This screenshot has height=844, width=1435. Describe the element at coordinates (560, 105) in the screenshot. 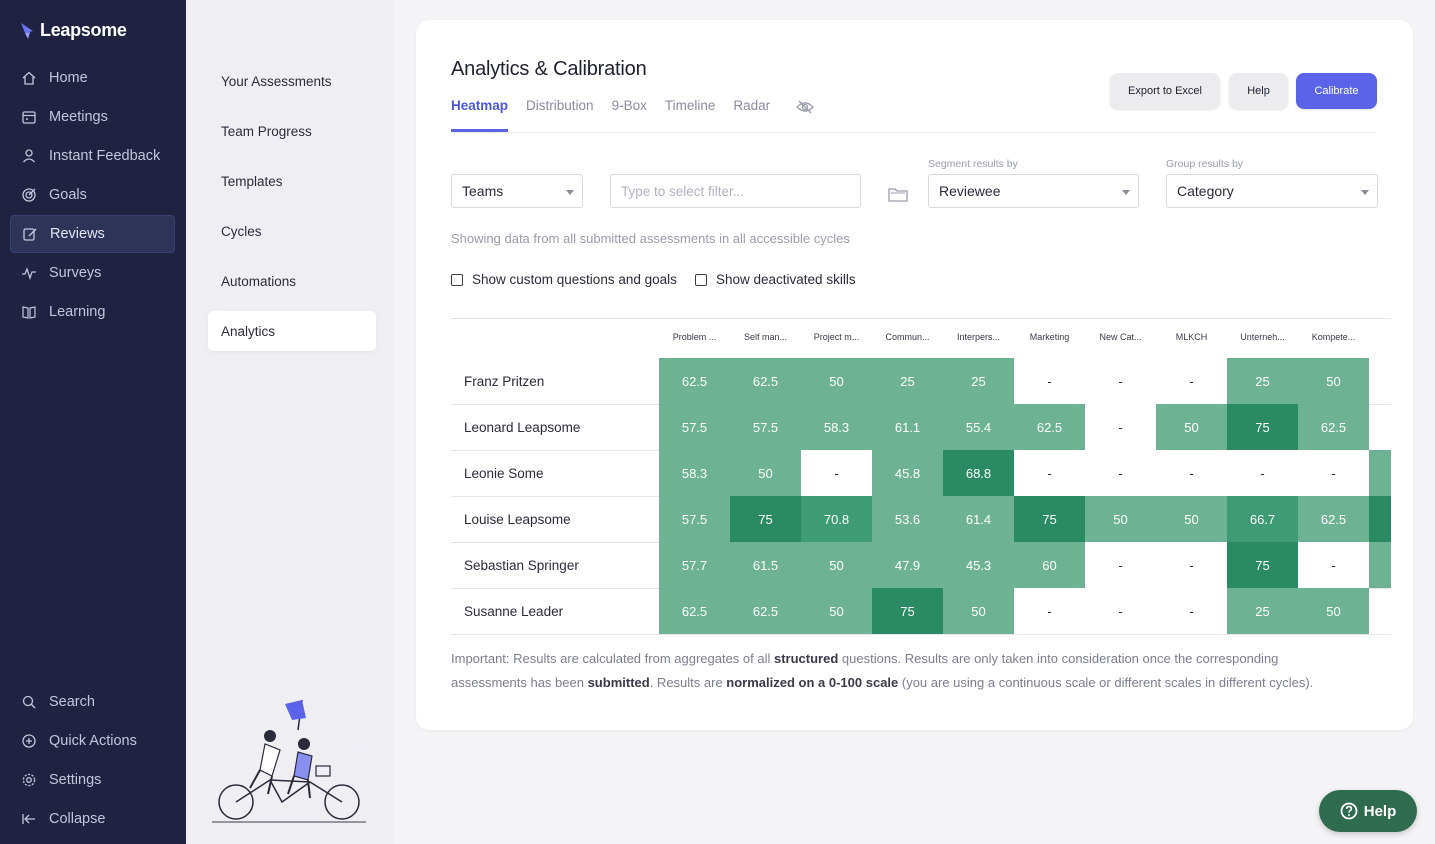

I see `tab-distribution: Distribution` at that location.